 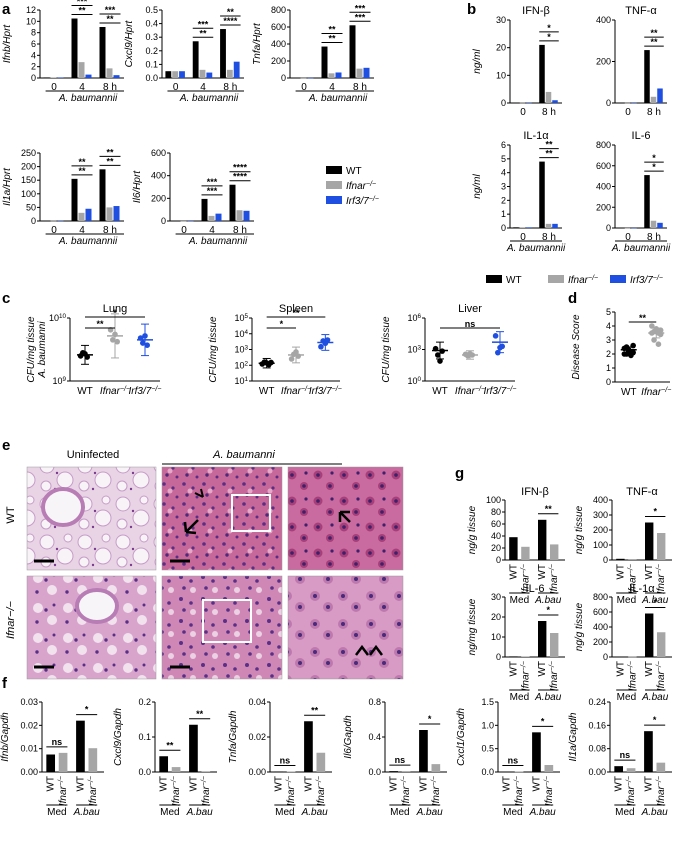 What do you see at coordinates (573, 736) in the screenshot?
I see `y-axis-label: Il1a/Gapdh` at bounding box center [573, 736].